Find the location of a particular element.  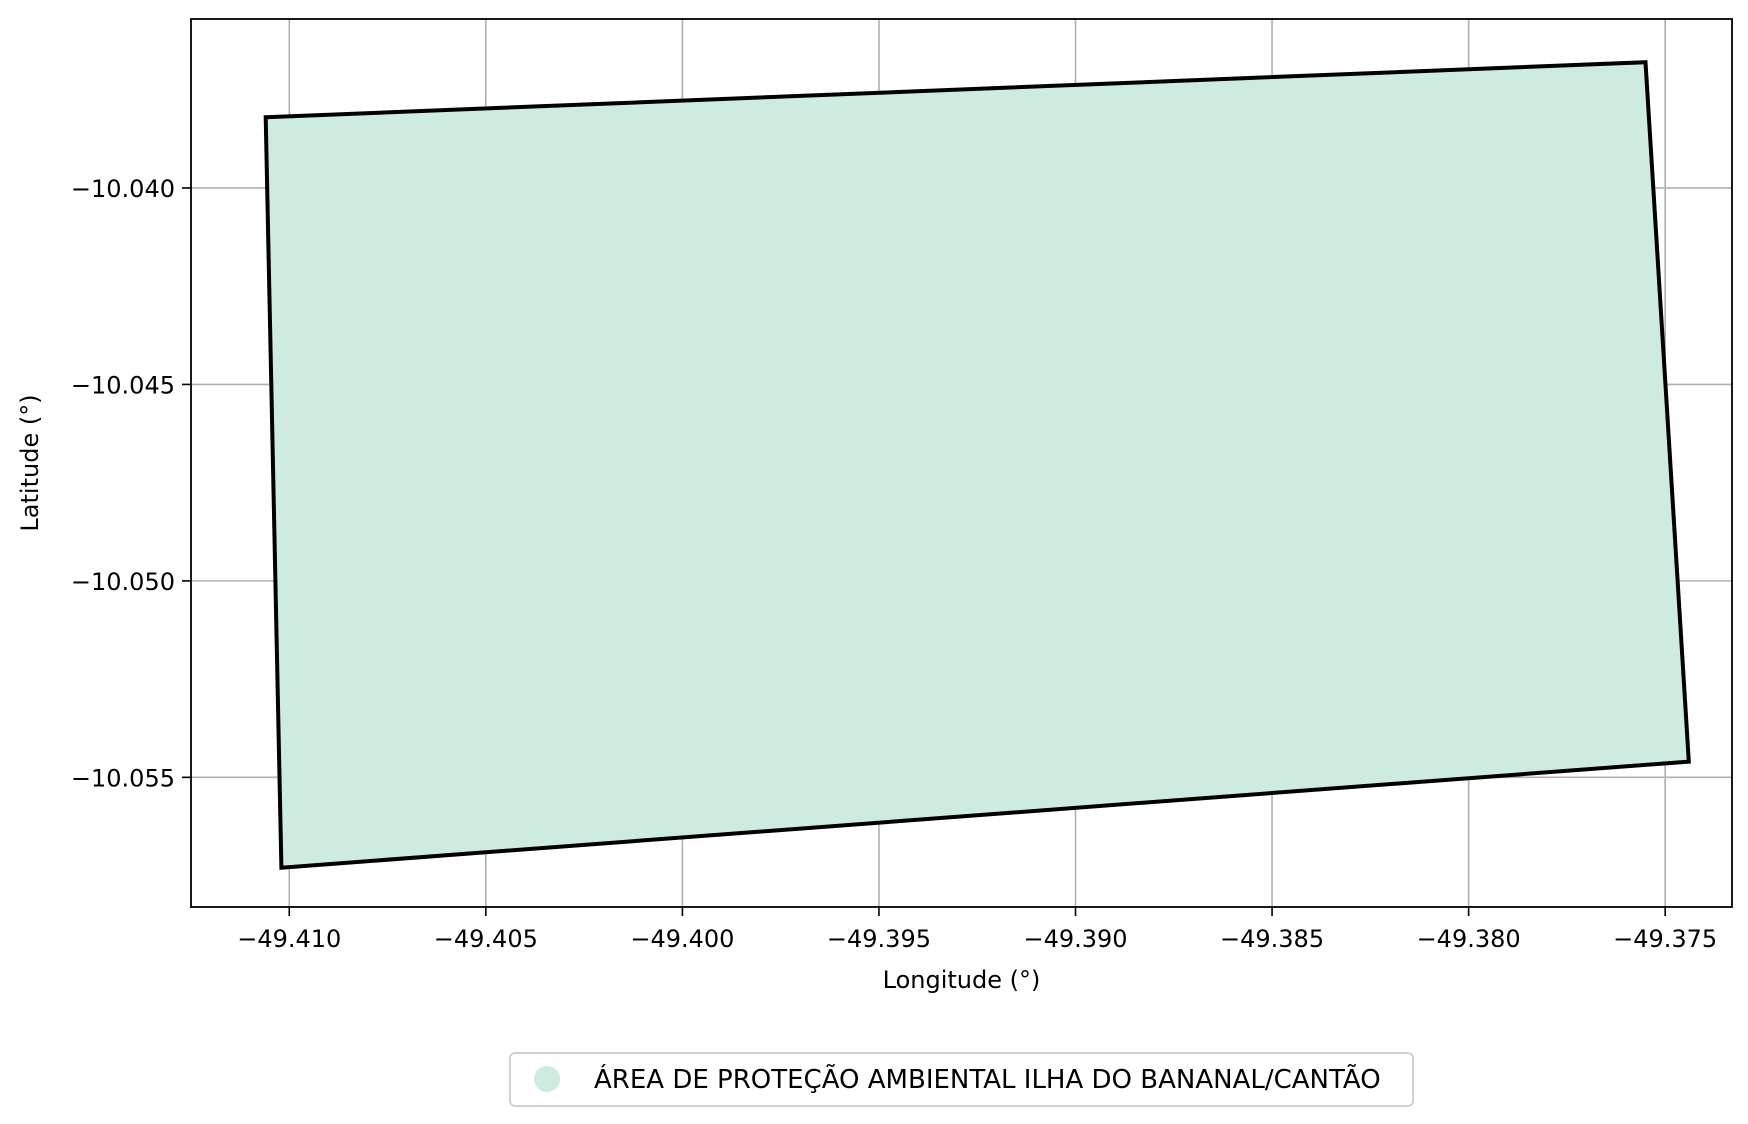

y-tick-label: −10.040 is located at coordinates (123, 189).